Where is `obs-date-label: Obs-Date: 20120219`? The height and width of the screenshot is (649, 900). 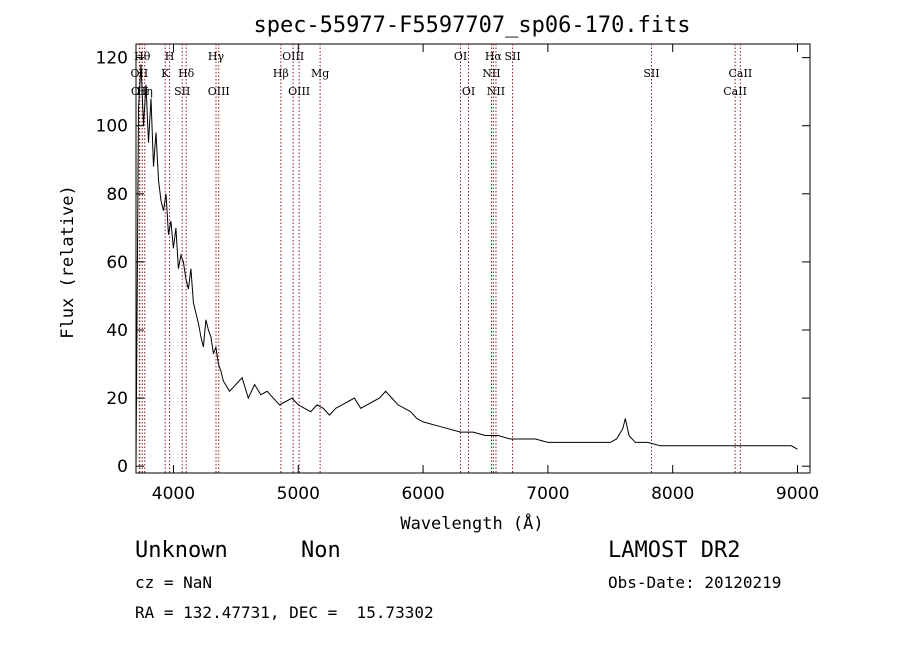 obs-date-label: Obs-Date: 20120219 is located at coordinates (695, 582).